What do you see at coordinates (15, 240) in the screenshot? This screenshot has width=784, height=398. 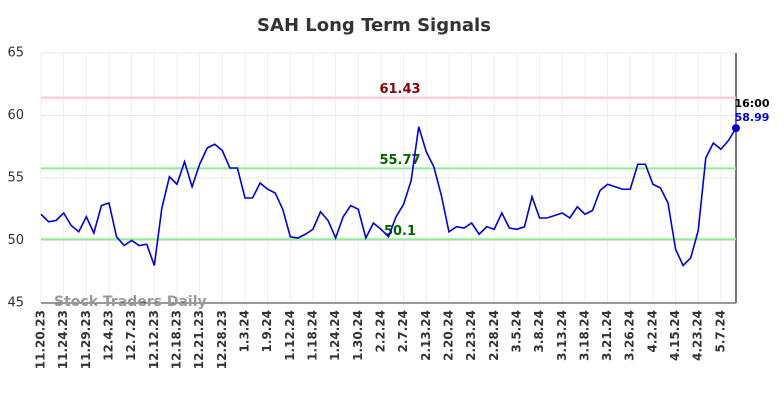 I see `y-tick-label: 50` at bounding box center [15, 240].